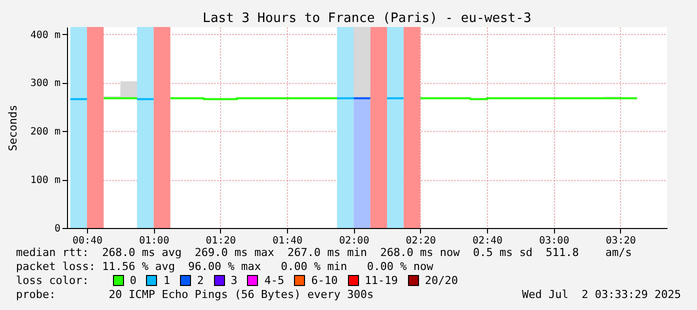 This screenshot has height=310, width=697. What do you see at coordinates (554, 241) in the screenshot?
I see `x-tick-label: 03:00` at bounding box center [554, 241].